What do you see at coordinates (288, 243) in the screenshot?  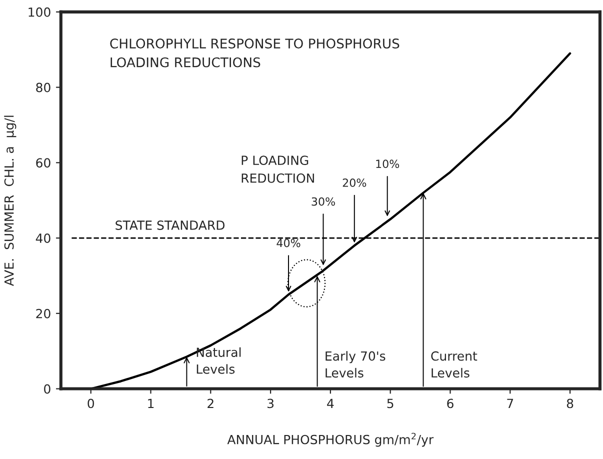 I see `annotation: 40%` at bounding box center [288, 243].